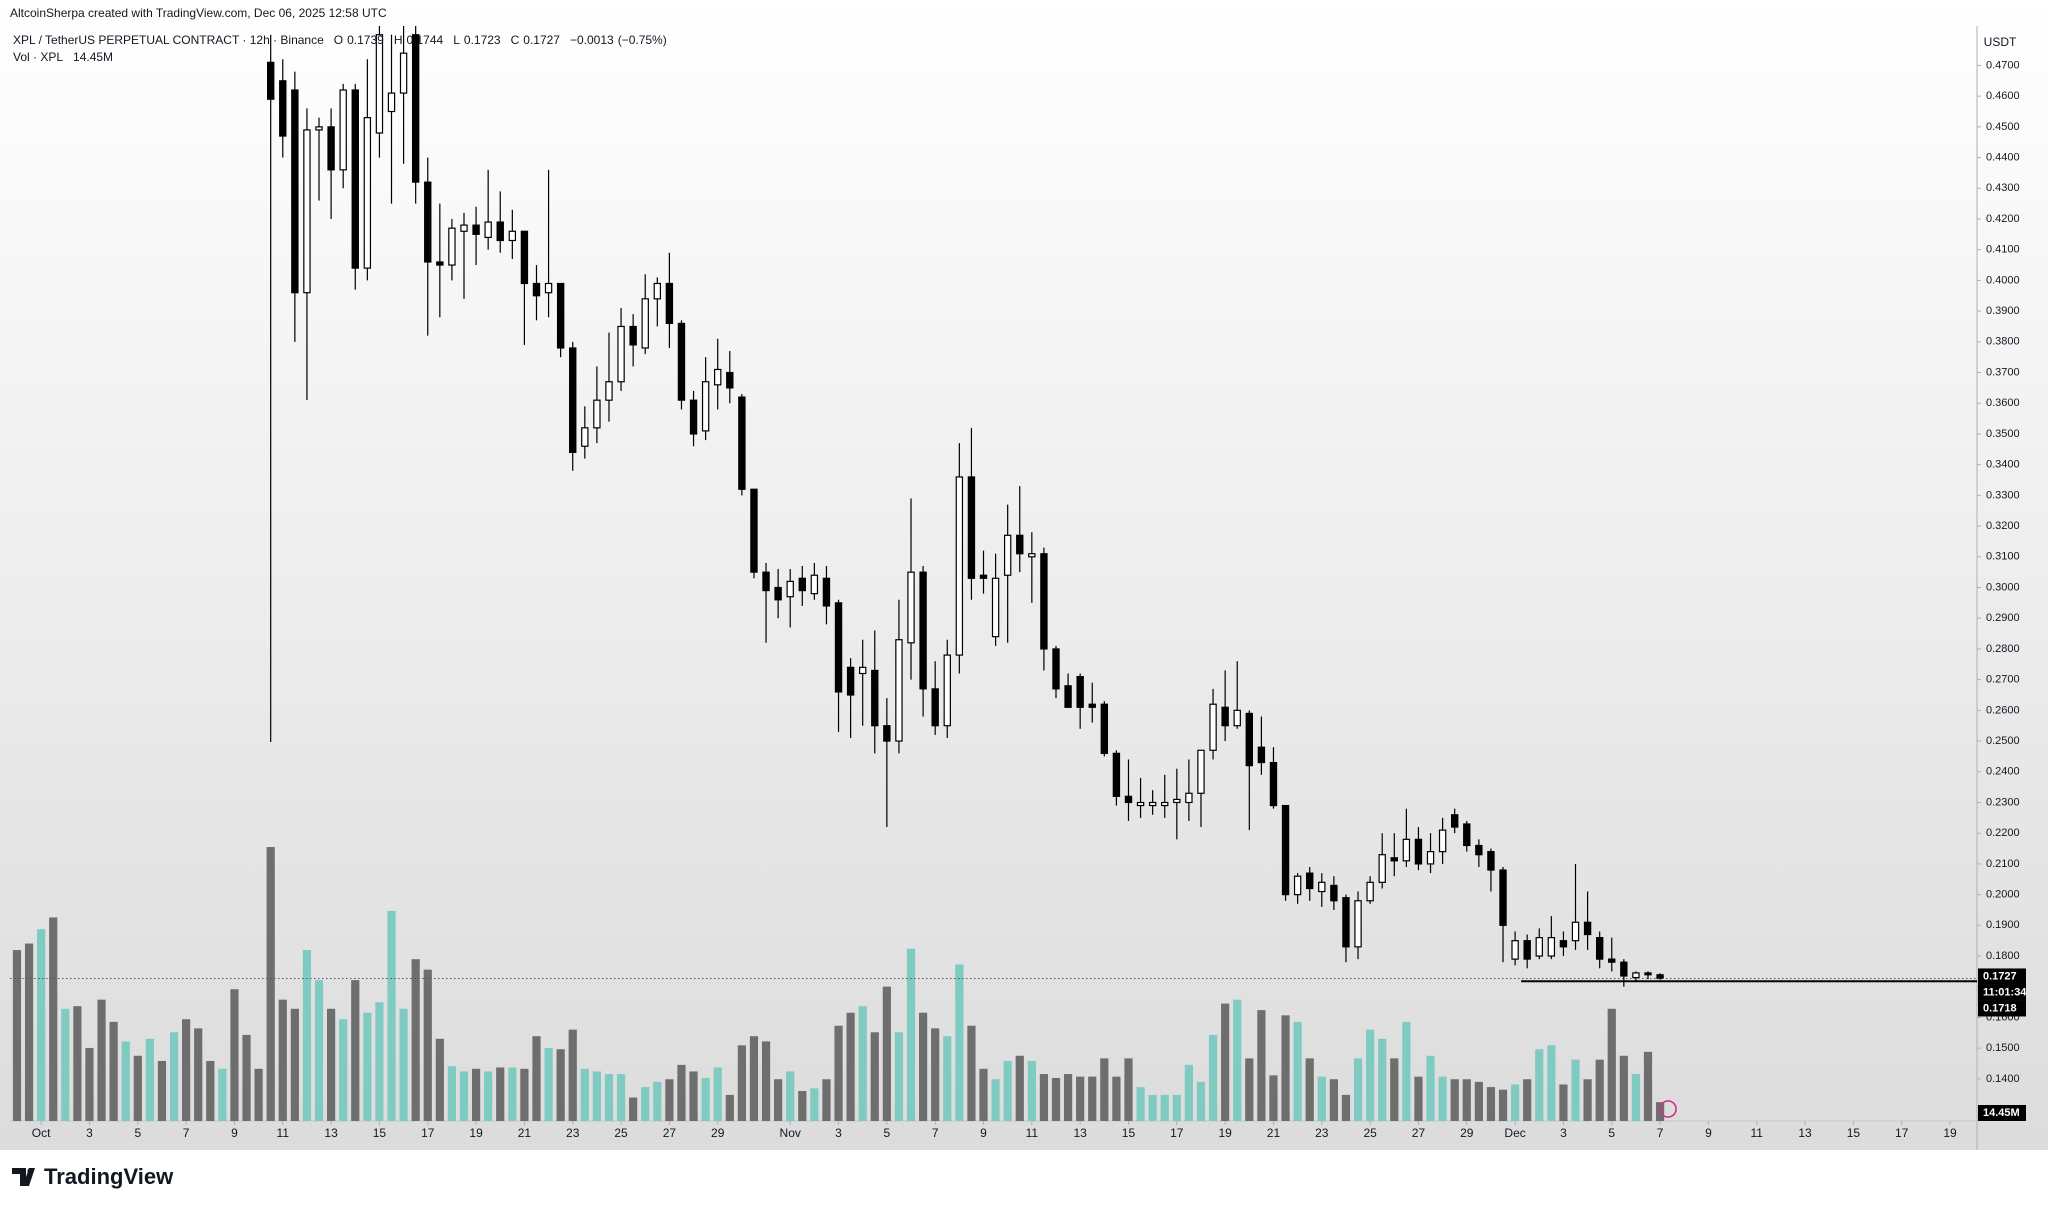 Image resolution: width=2048 pixels, height=1207 pixels. Describe the element at coordinates (137, 1133) in the screenshot. I see `x-tick-label: 5` at that location.